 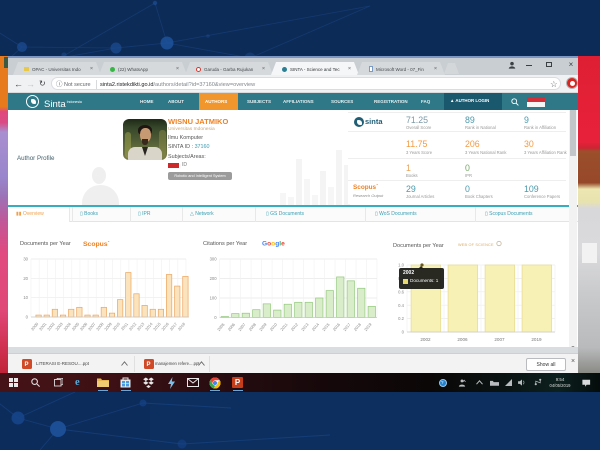 I want to click on svg-text: 200, so click(x=214, y=278).